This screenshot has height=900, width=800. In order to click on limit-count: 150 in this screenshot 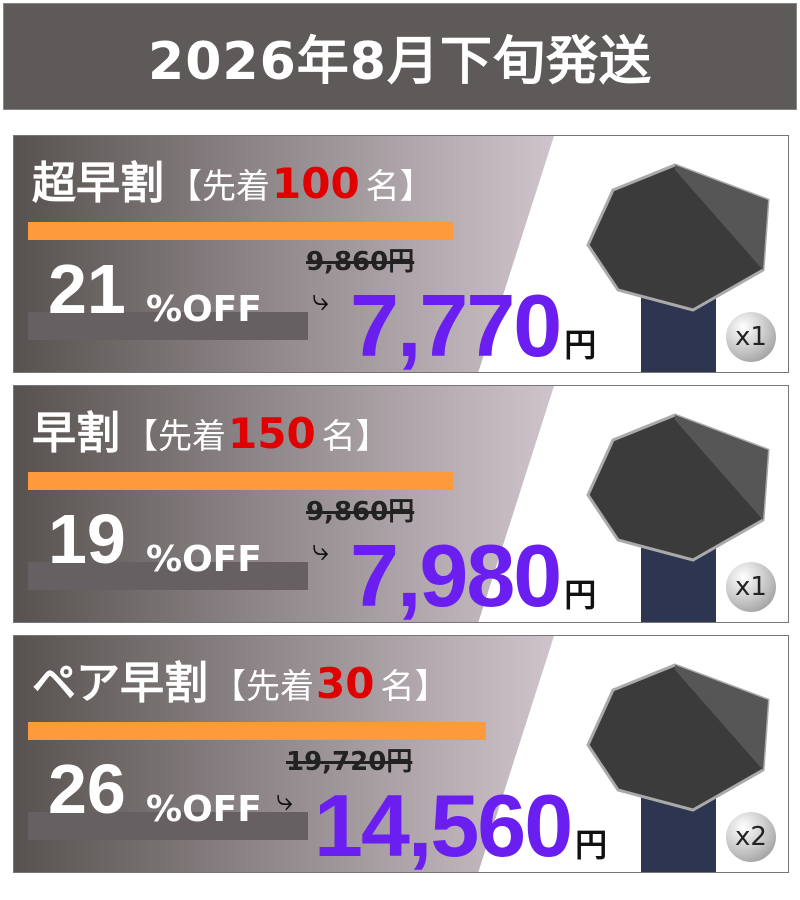, I will do `click(272, 433)`.